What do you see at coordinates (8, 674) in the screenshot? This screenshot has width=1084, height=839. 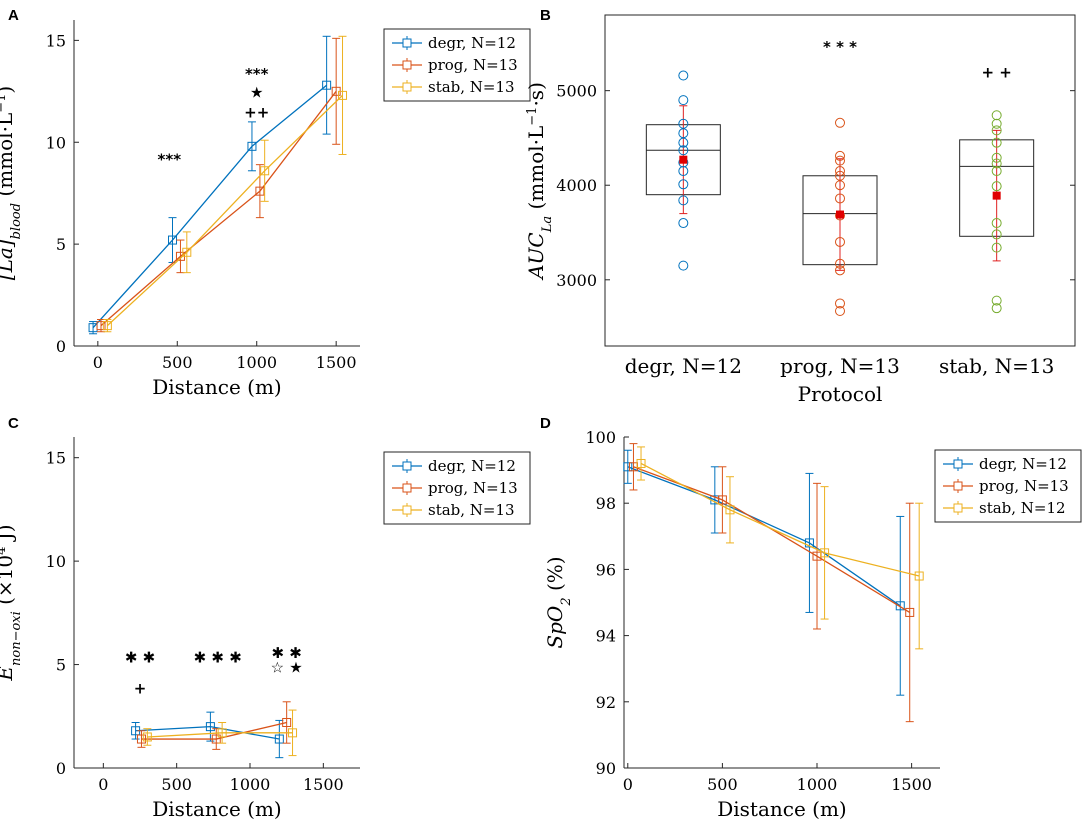 I see `y-axis-label-part: E` at bounding box center [8, 674].